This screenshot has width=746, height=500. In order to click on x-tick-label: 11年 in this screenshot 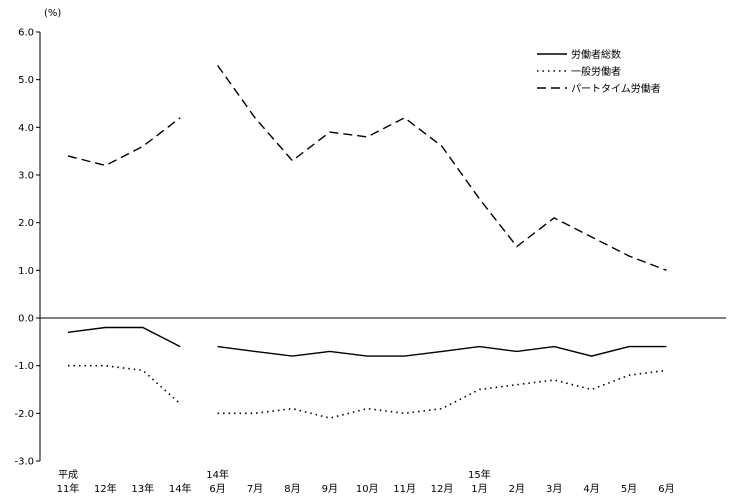, I will do `click(68, 488)`.